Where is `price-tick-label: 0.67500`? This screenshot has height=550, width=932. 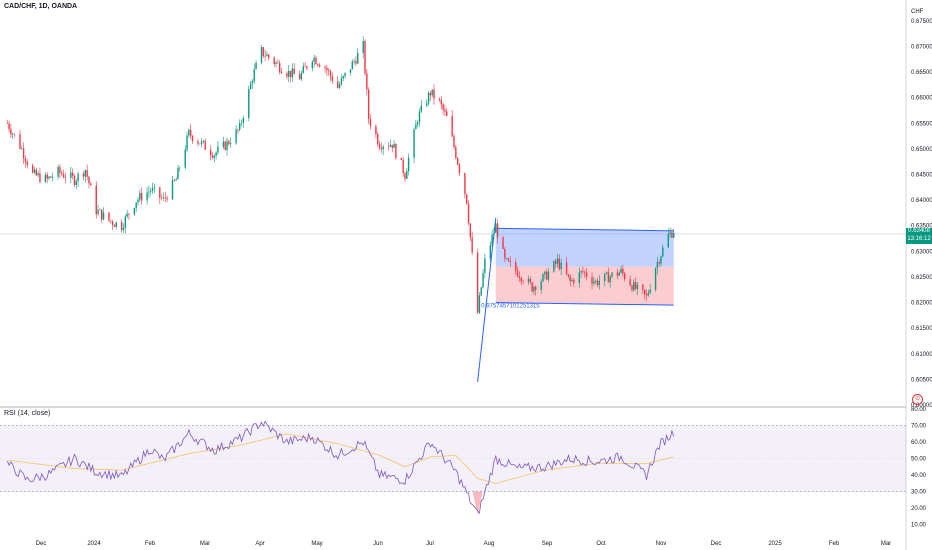 price-tick-label: 0.67500 is located at coordinates (921, 22).